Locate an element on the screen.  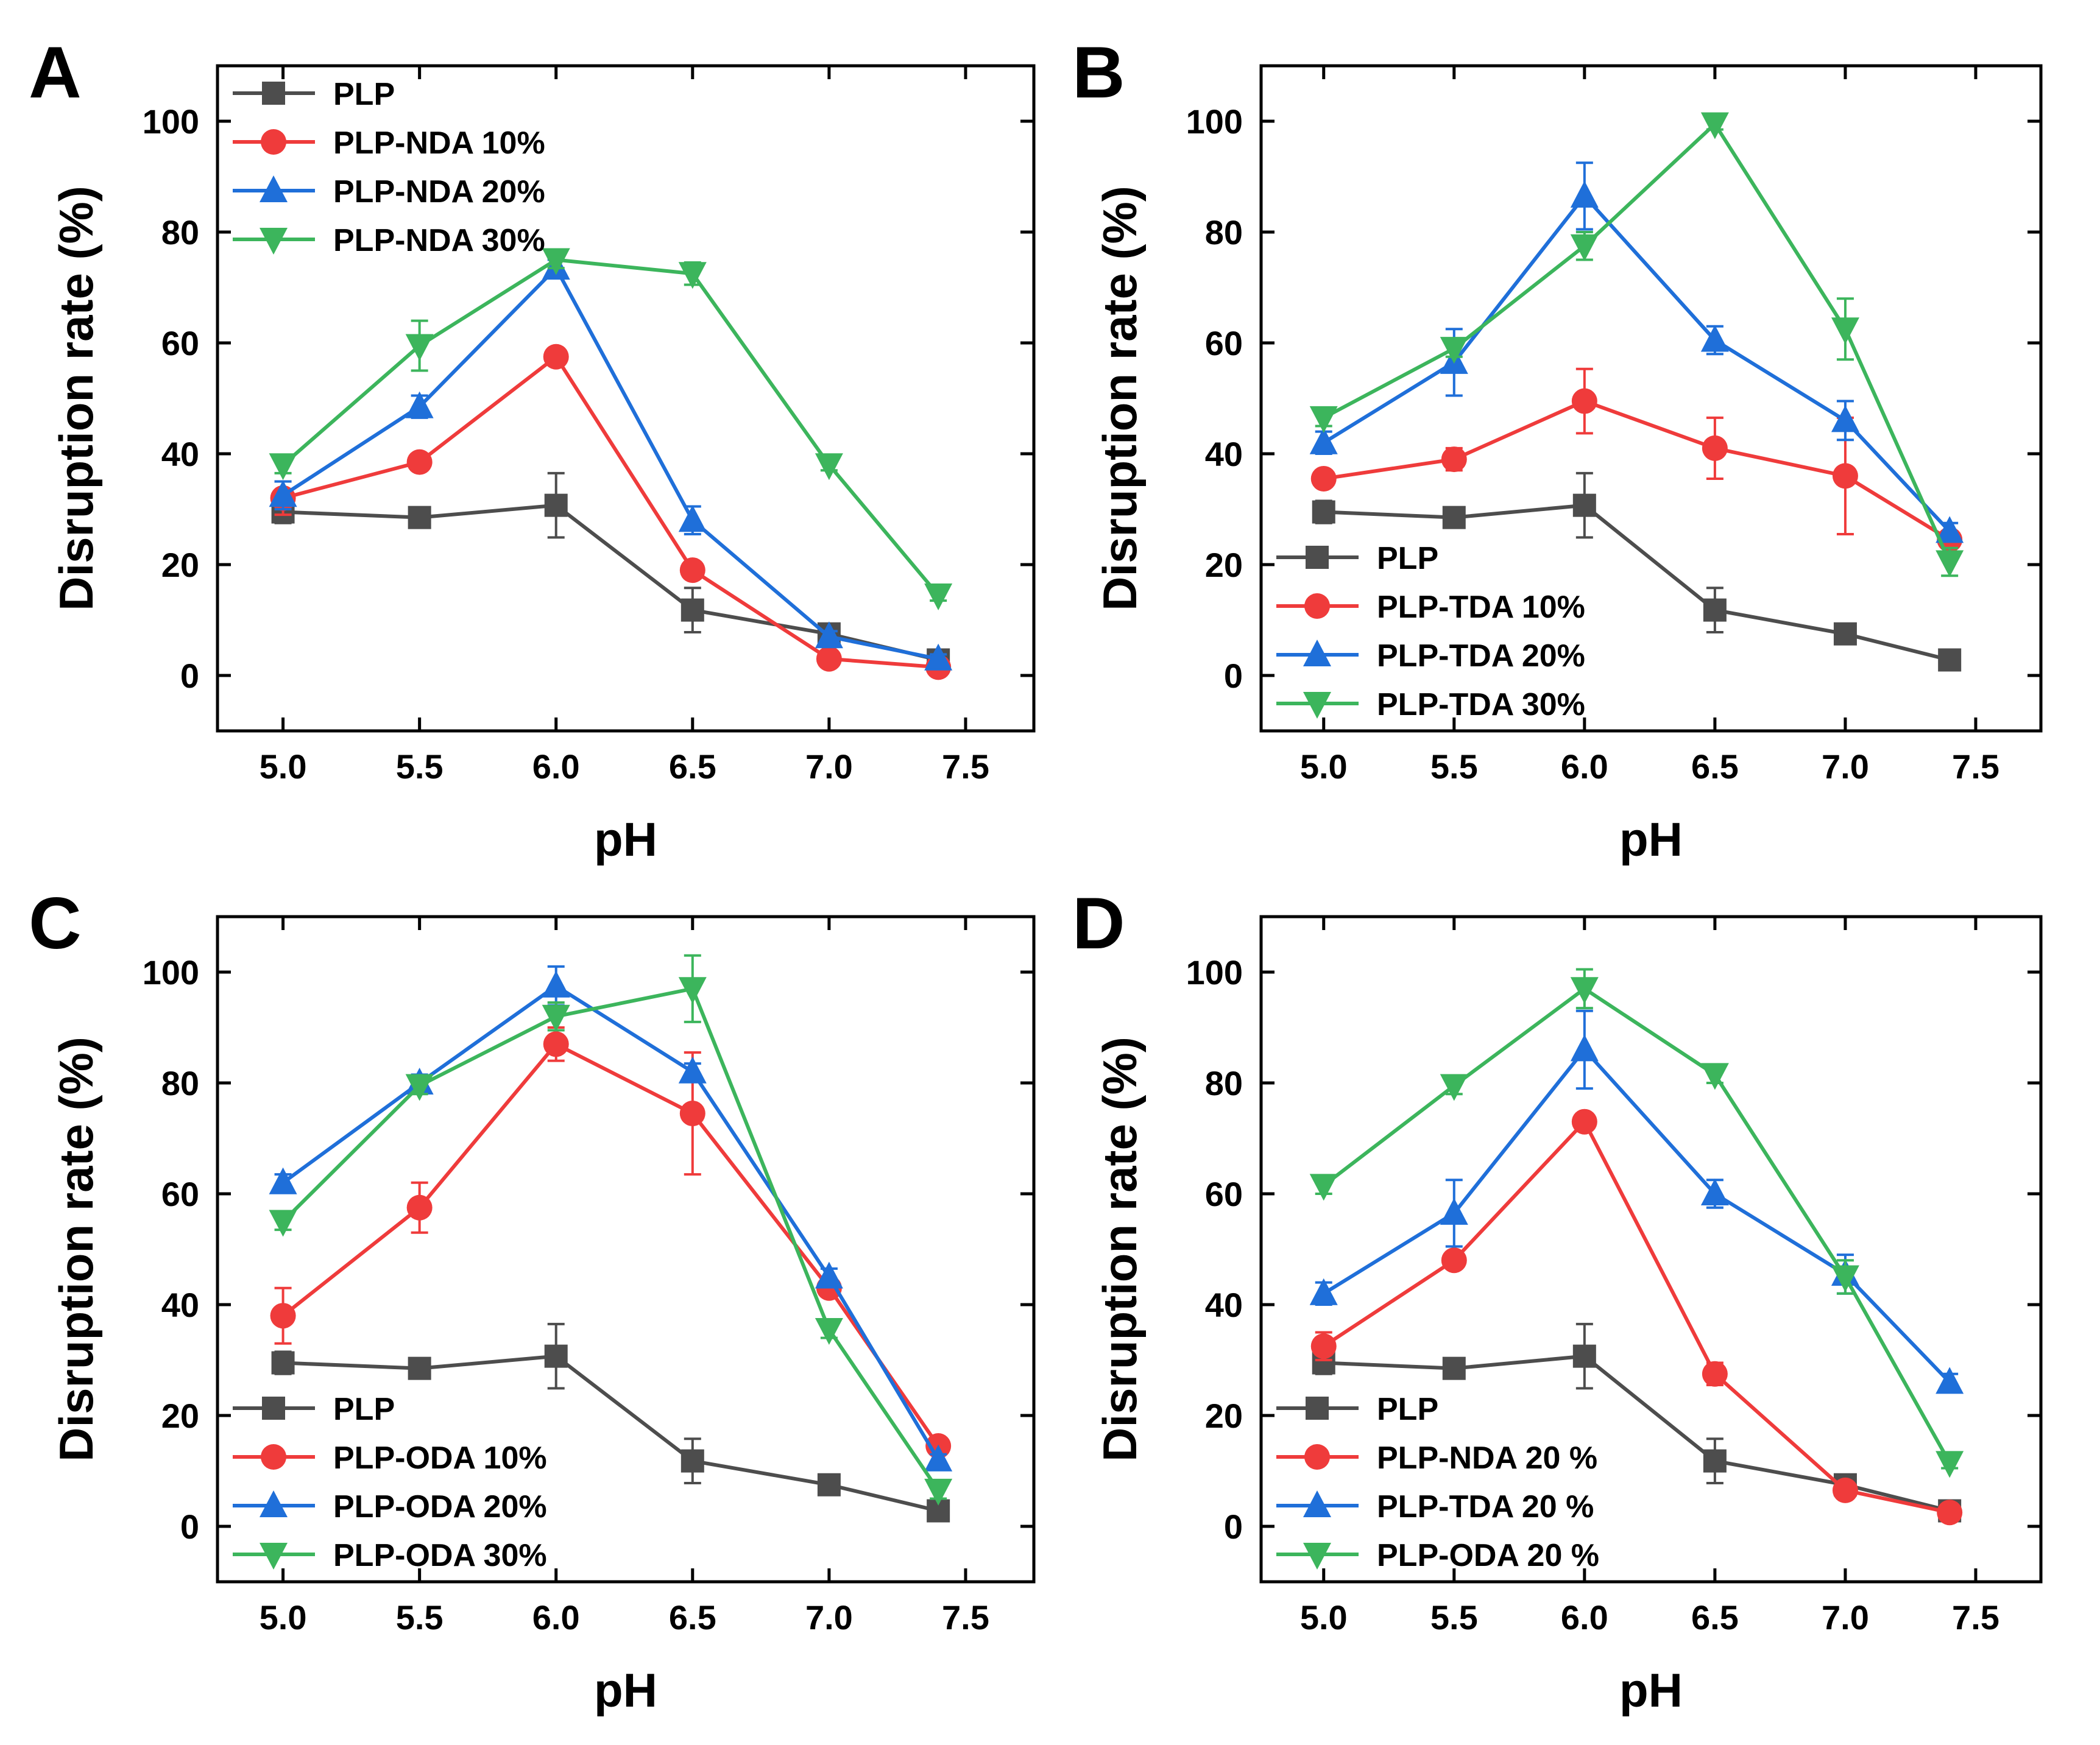
legend-entry: PLP-NDA 10% is located at coordinates (389, 143).